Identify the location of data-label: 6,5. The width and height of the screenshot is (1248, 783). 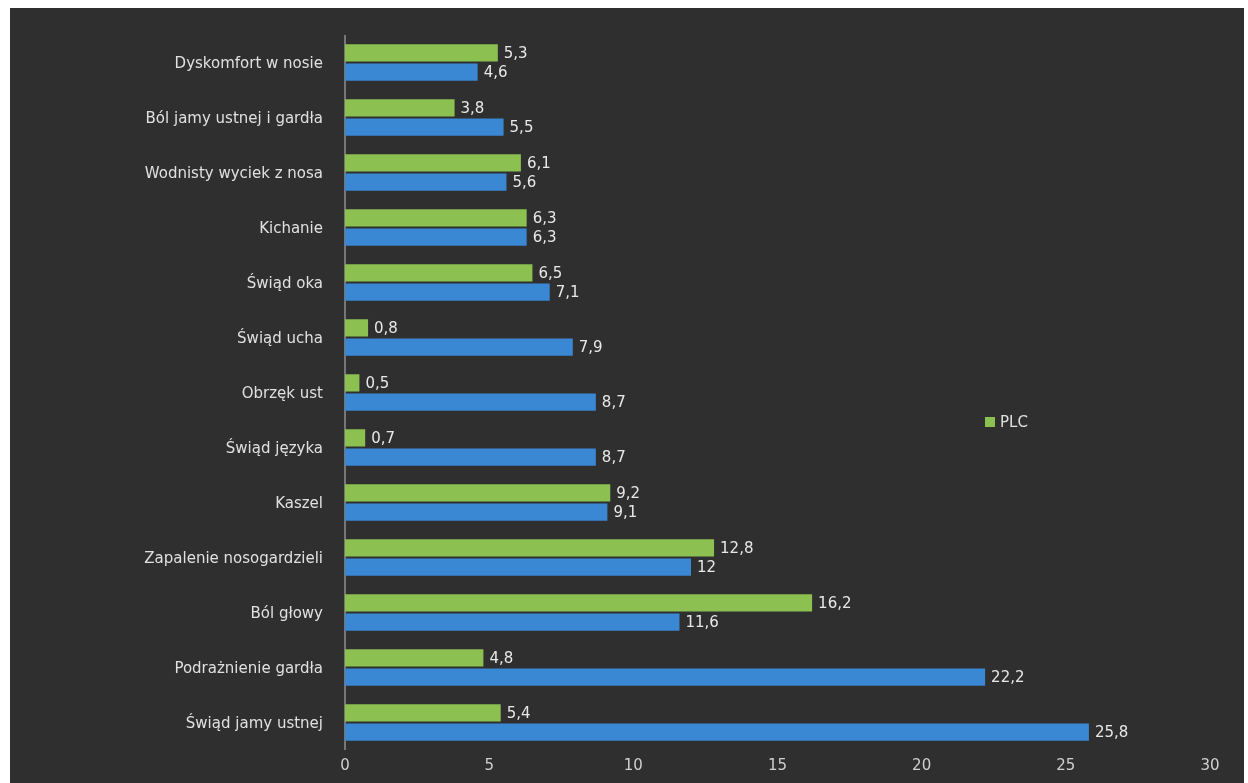
(550, 273).